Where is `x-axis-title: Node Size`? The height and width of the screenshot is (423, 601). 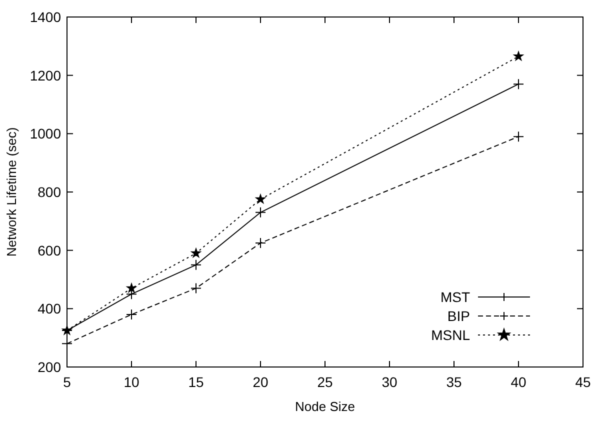 x-axis-title: Node Size is located at coordinates (325, 406).